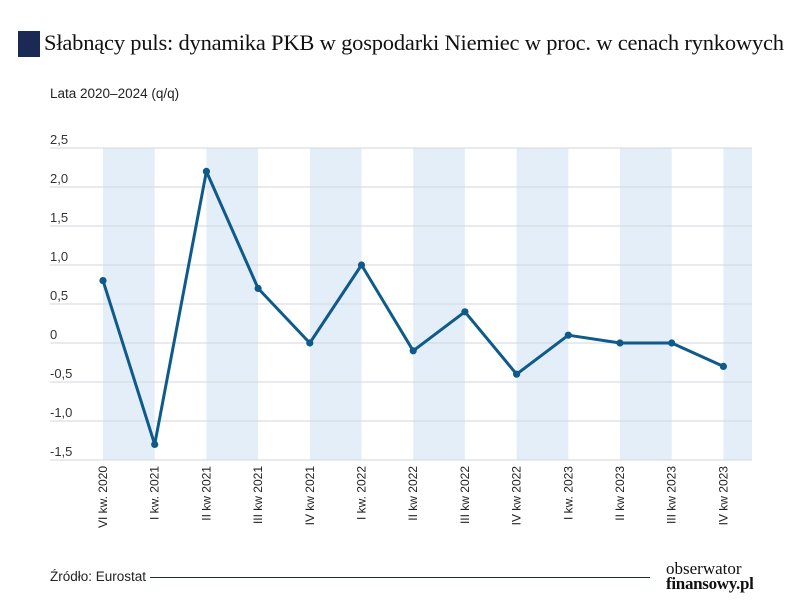 This screenshot has width=788, height=616. I want to click on y-tick-label: -1,0, so click(61, 412).